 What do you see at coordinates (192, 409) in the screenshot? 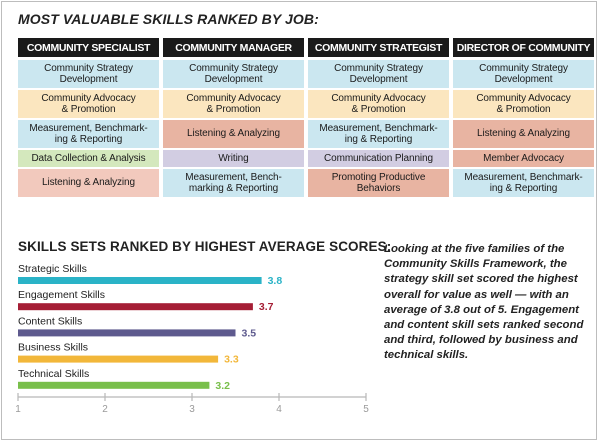
I see `x-axis-tick-label: 3` at bounding box center [192, 409].